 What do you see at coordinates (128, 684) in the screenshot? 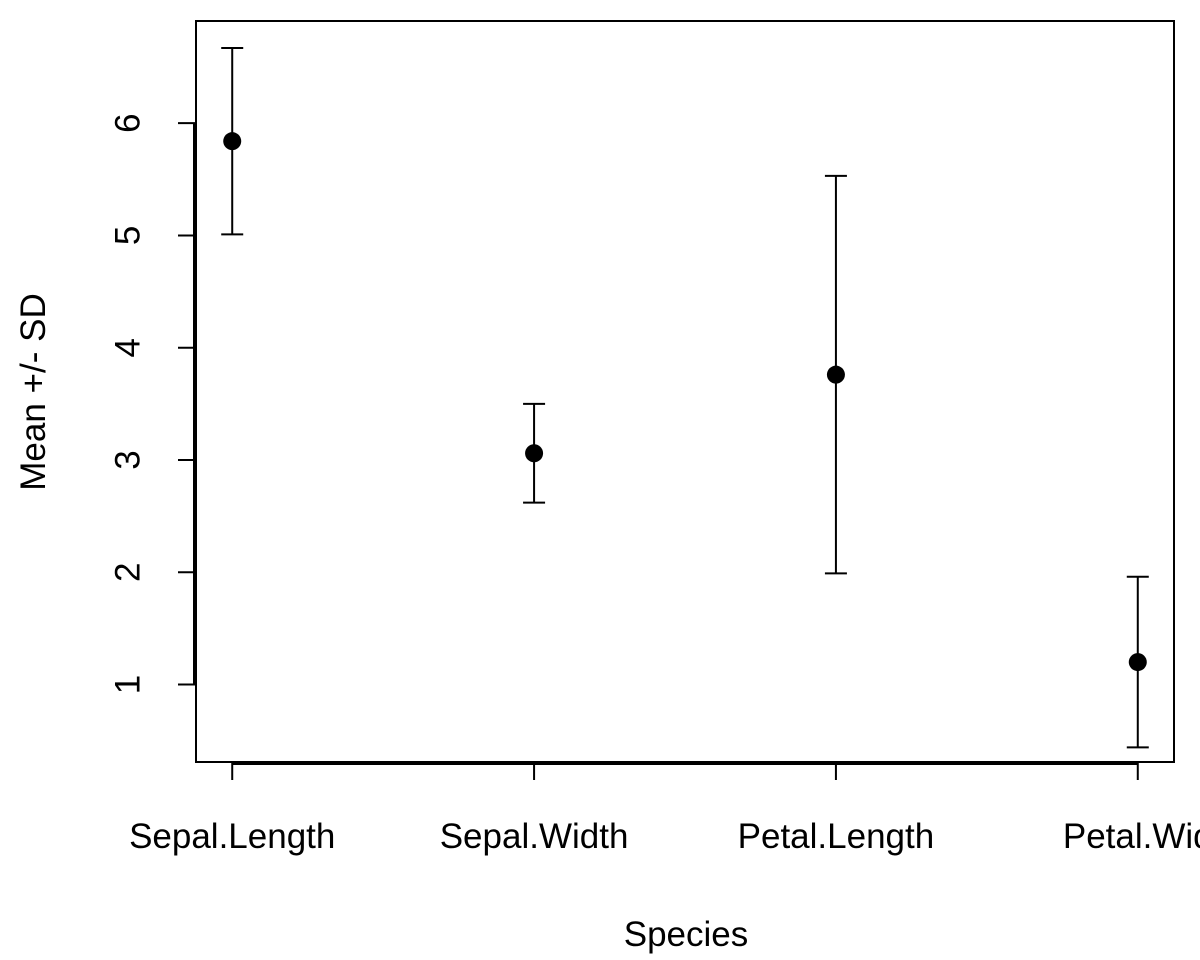
I see `y-tick-label: 1` at bounding box center [128, 684].